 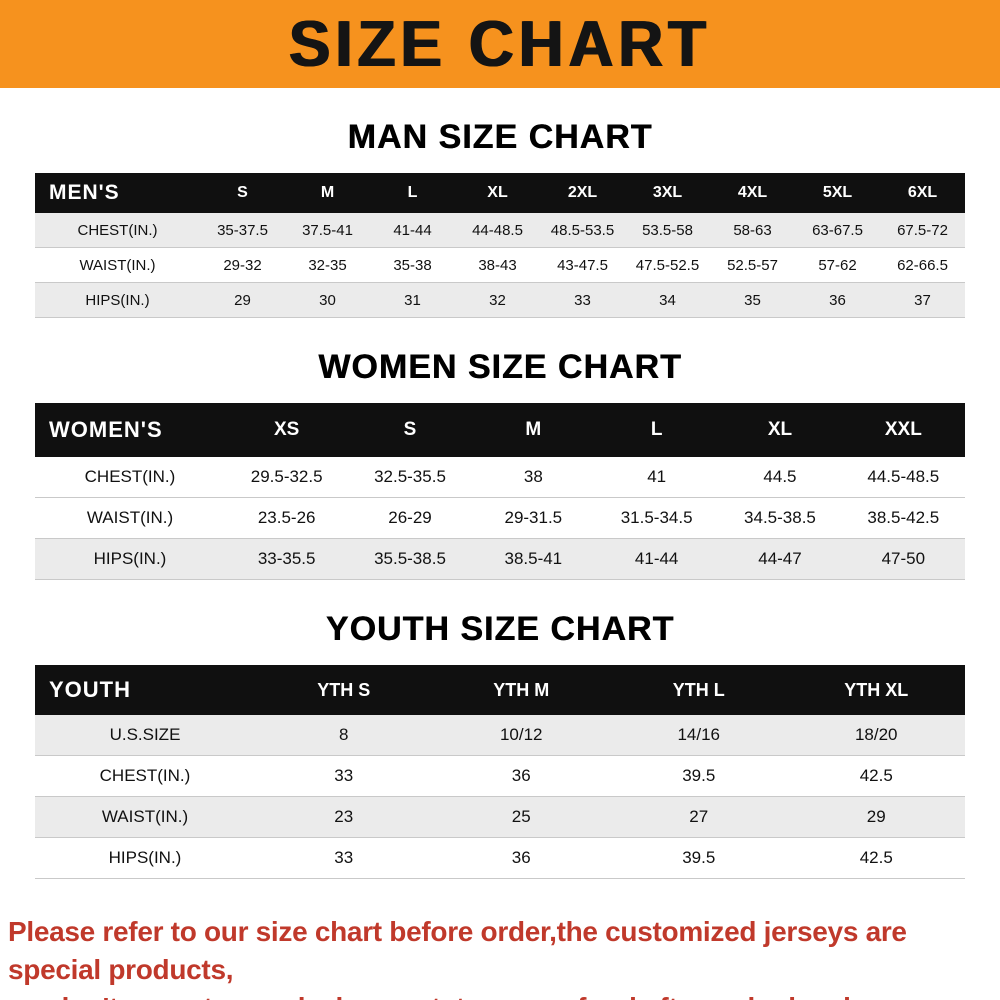 What do you see at coordinates (752, 300) in the screenshot?
I see `size-value: 35` at bounding box center [752, 300].